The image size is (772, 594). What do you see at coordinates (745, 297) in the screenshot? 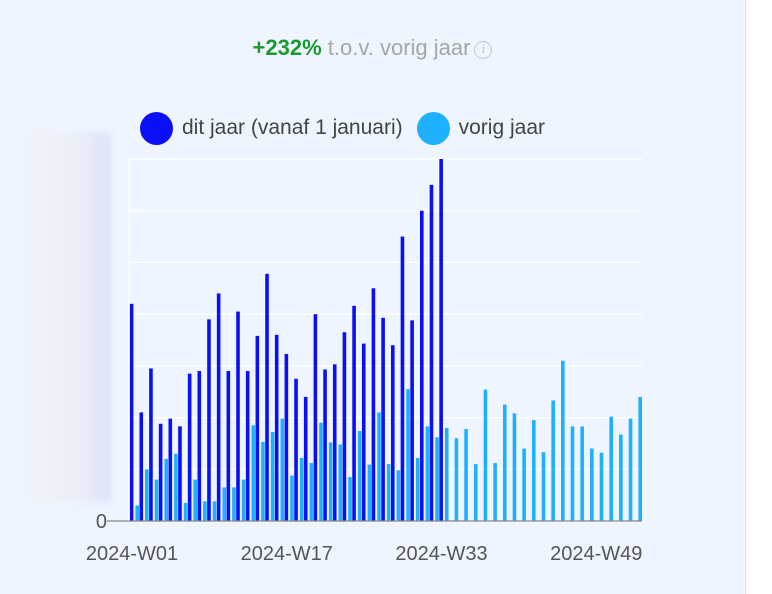
I see `panel-divider` at bounding box center [745, 297].